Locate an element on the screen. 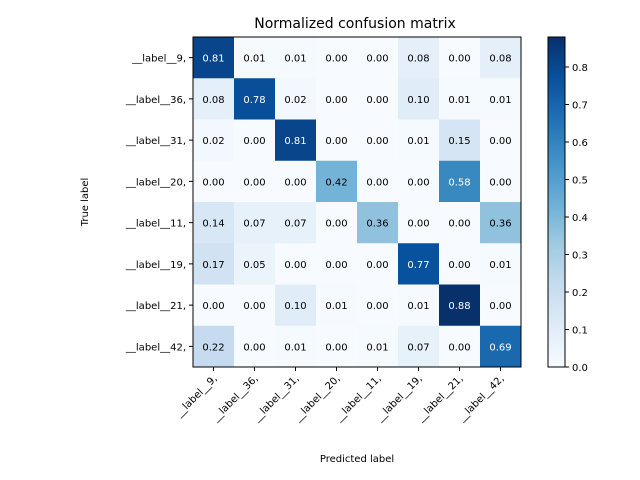  y-tick-label: __label__36, is located at coordinates (155, 100).